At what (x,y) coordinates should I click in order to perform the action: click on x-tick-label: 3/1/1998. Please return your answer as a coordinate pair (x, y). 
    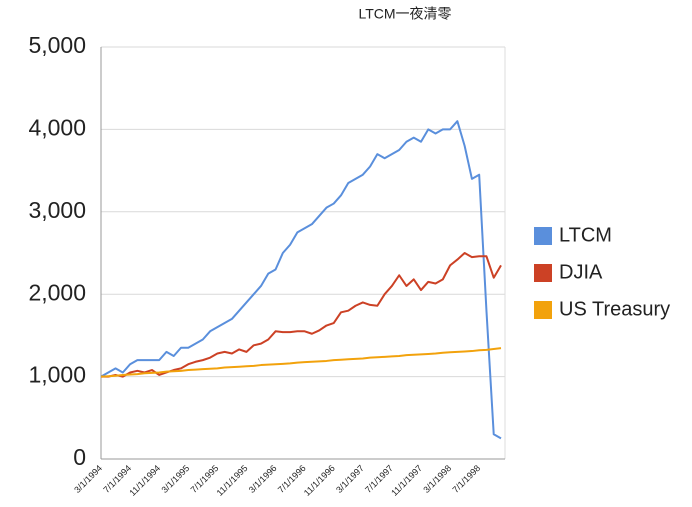
    Looking at the image, I should click on (437, 479).